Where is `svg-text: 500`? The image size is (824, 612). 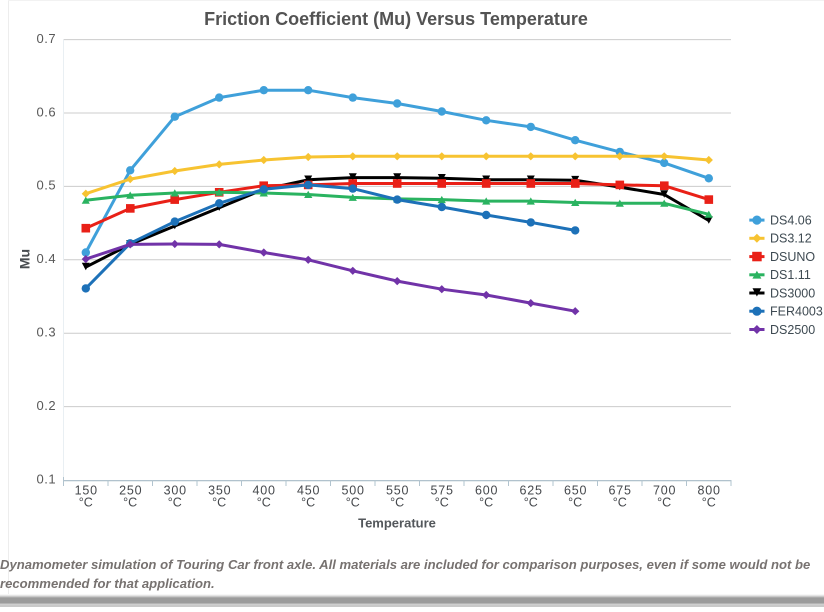
svg-text: 500 is located at coordinates (352, 491).